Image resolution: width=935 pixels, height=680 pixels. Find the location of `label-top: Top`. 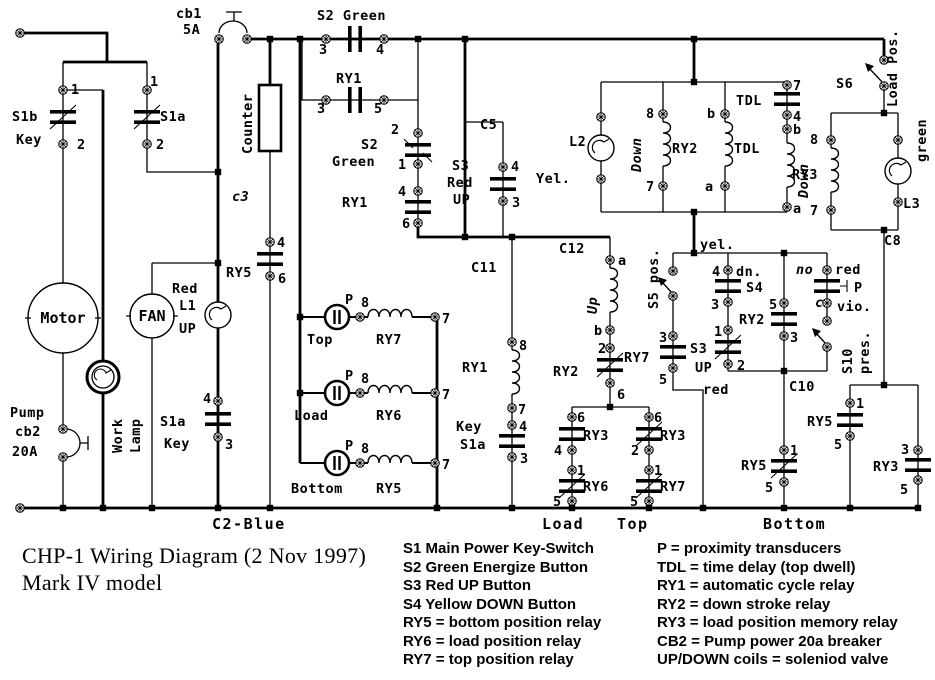

label-top: Top is located at coordinates (320, 340).